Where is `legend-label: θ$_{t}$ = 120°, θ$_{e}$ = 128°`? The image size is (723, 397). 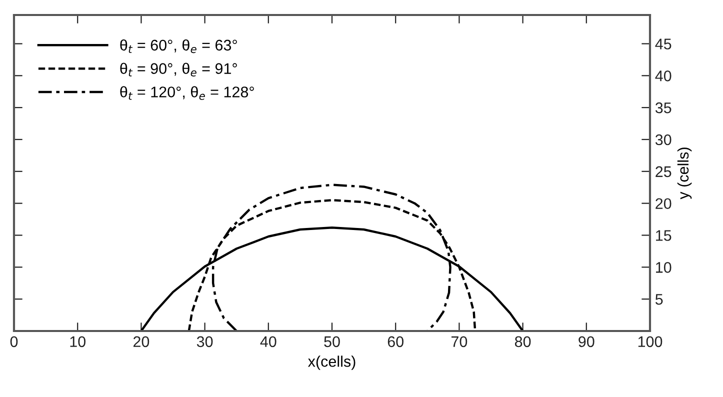 legend-label: θ$_{t}$ = 120°, θ$_{e}$ = 128° is located at coordinates (187, 93).